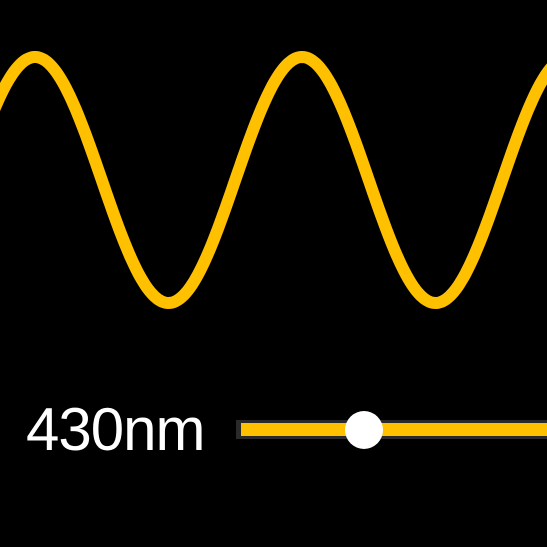 The height and width of the screenshot is (547, 547). I want to click on wavelength-value: 430nm, so click(115, 429).